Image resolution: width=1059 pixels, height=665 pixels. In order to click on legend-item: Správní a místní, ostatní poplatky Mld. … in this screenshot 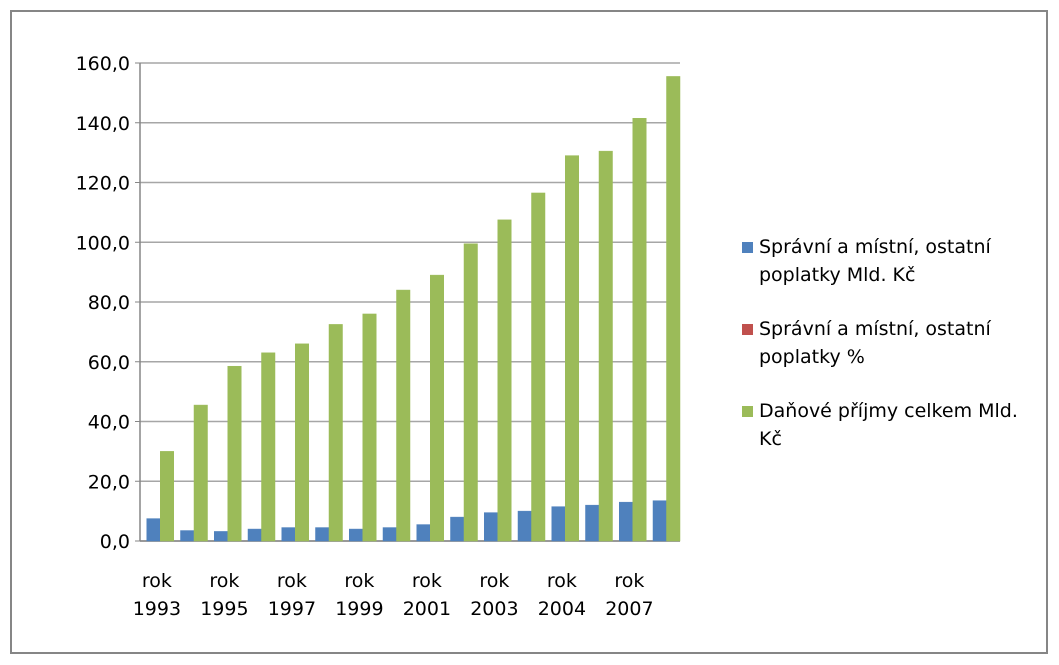, I will do `click(892, 261)`.